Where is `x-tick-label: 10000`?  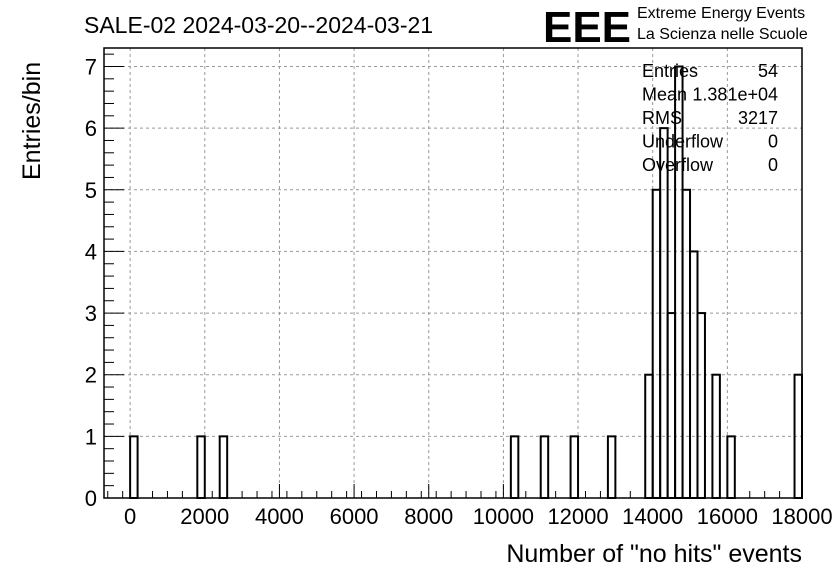
x-tick-label: 10000 is located at coordinates (503, 516).